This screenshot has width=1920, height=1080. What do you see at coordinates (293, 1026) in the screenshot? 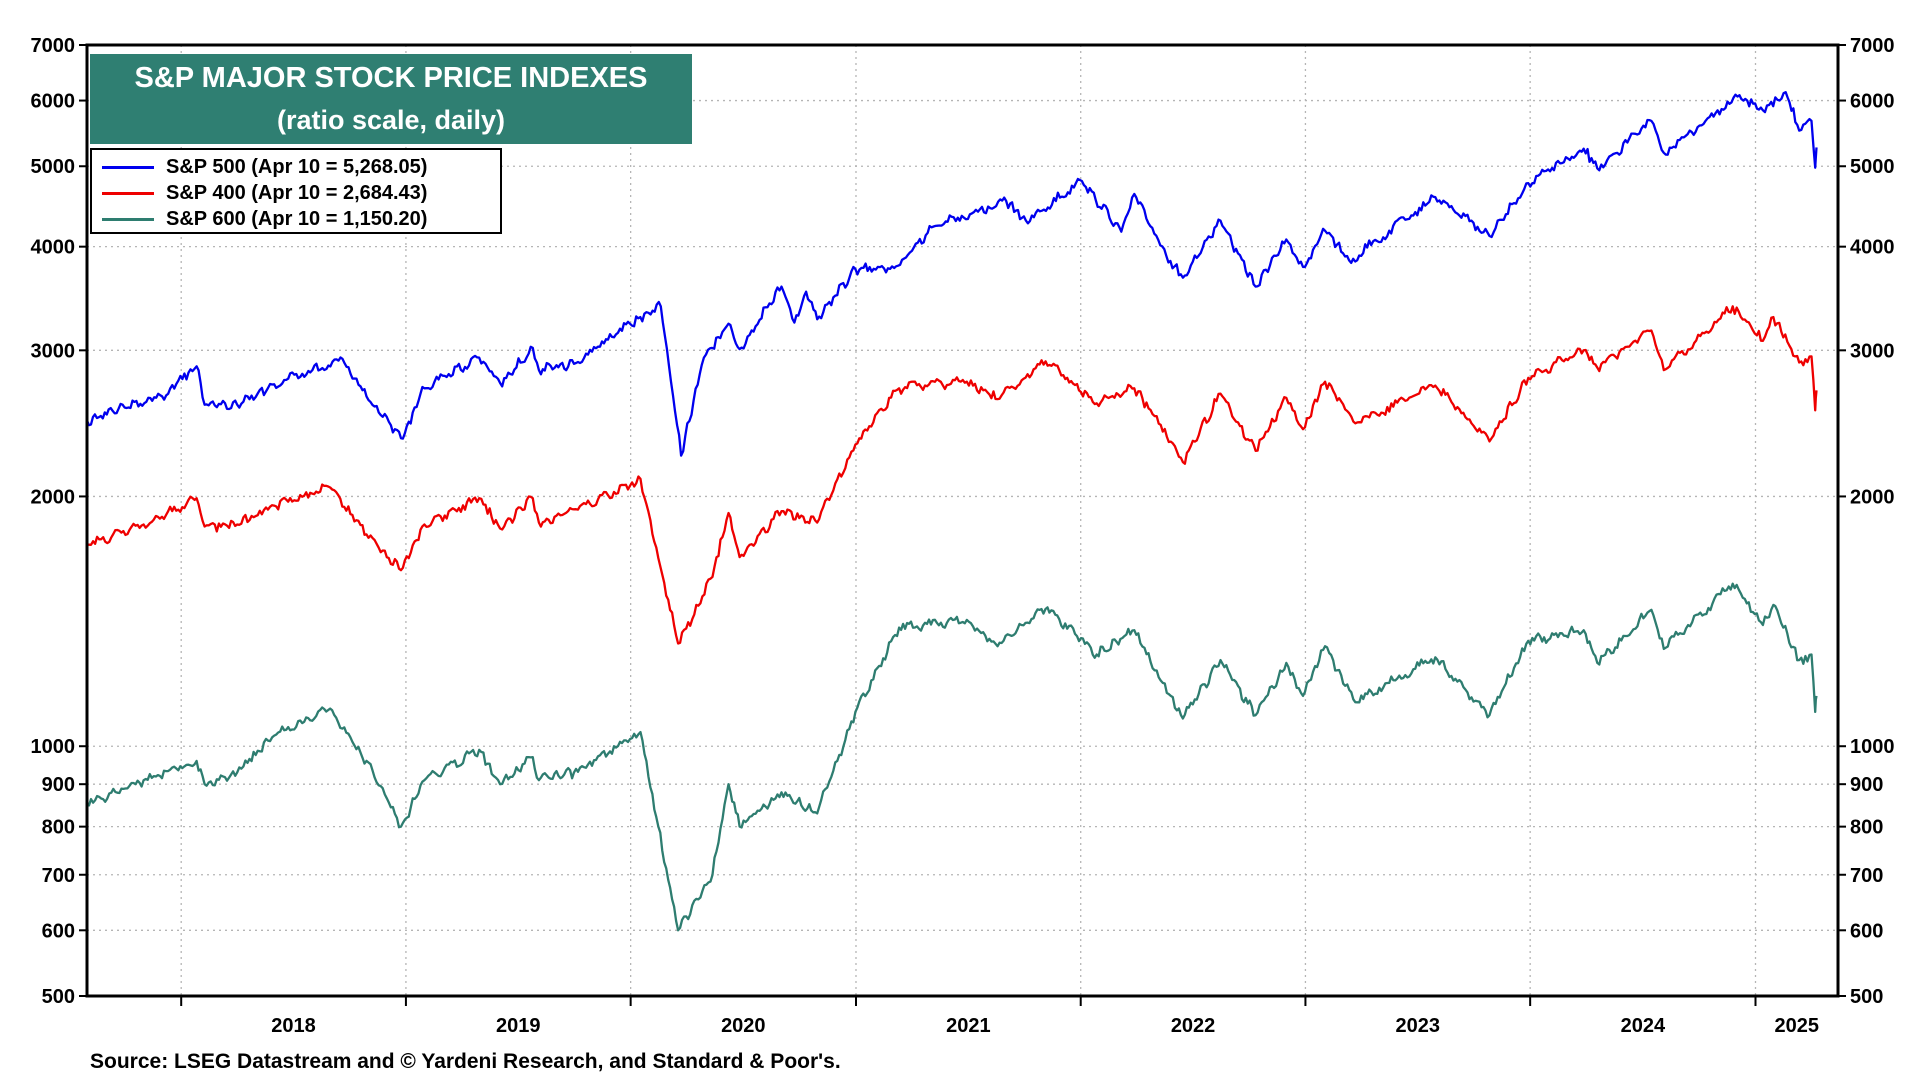
I see `x-tick-label: 2018` at bounding box center [293, 1026].